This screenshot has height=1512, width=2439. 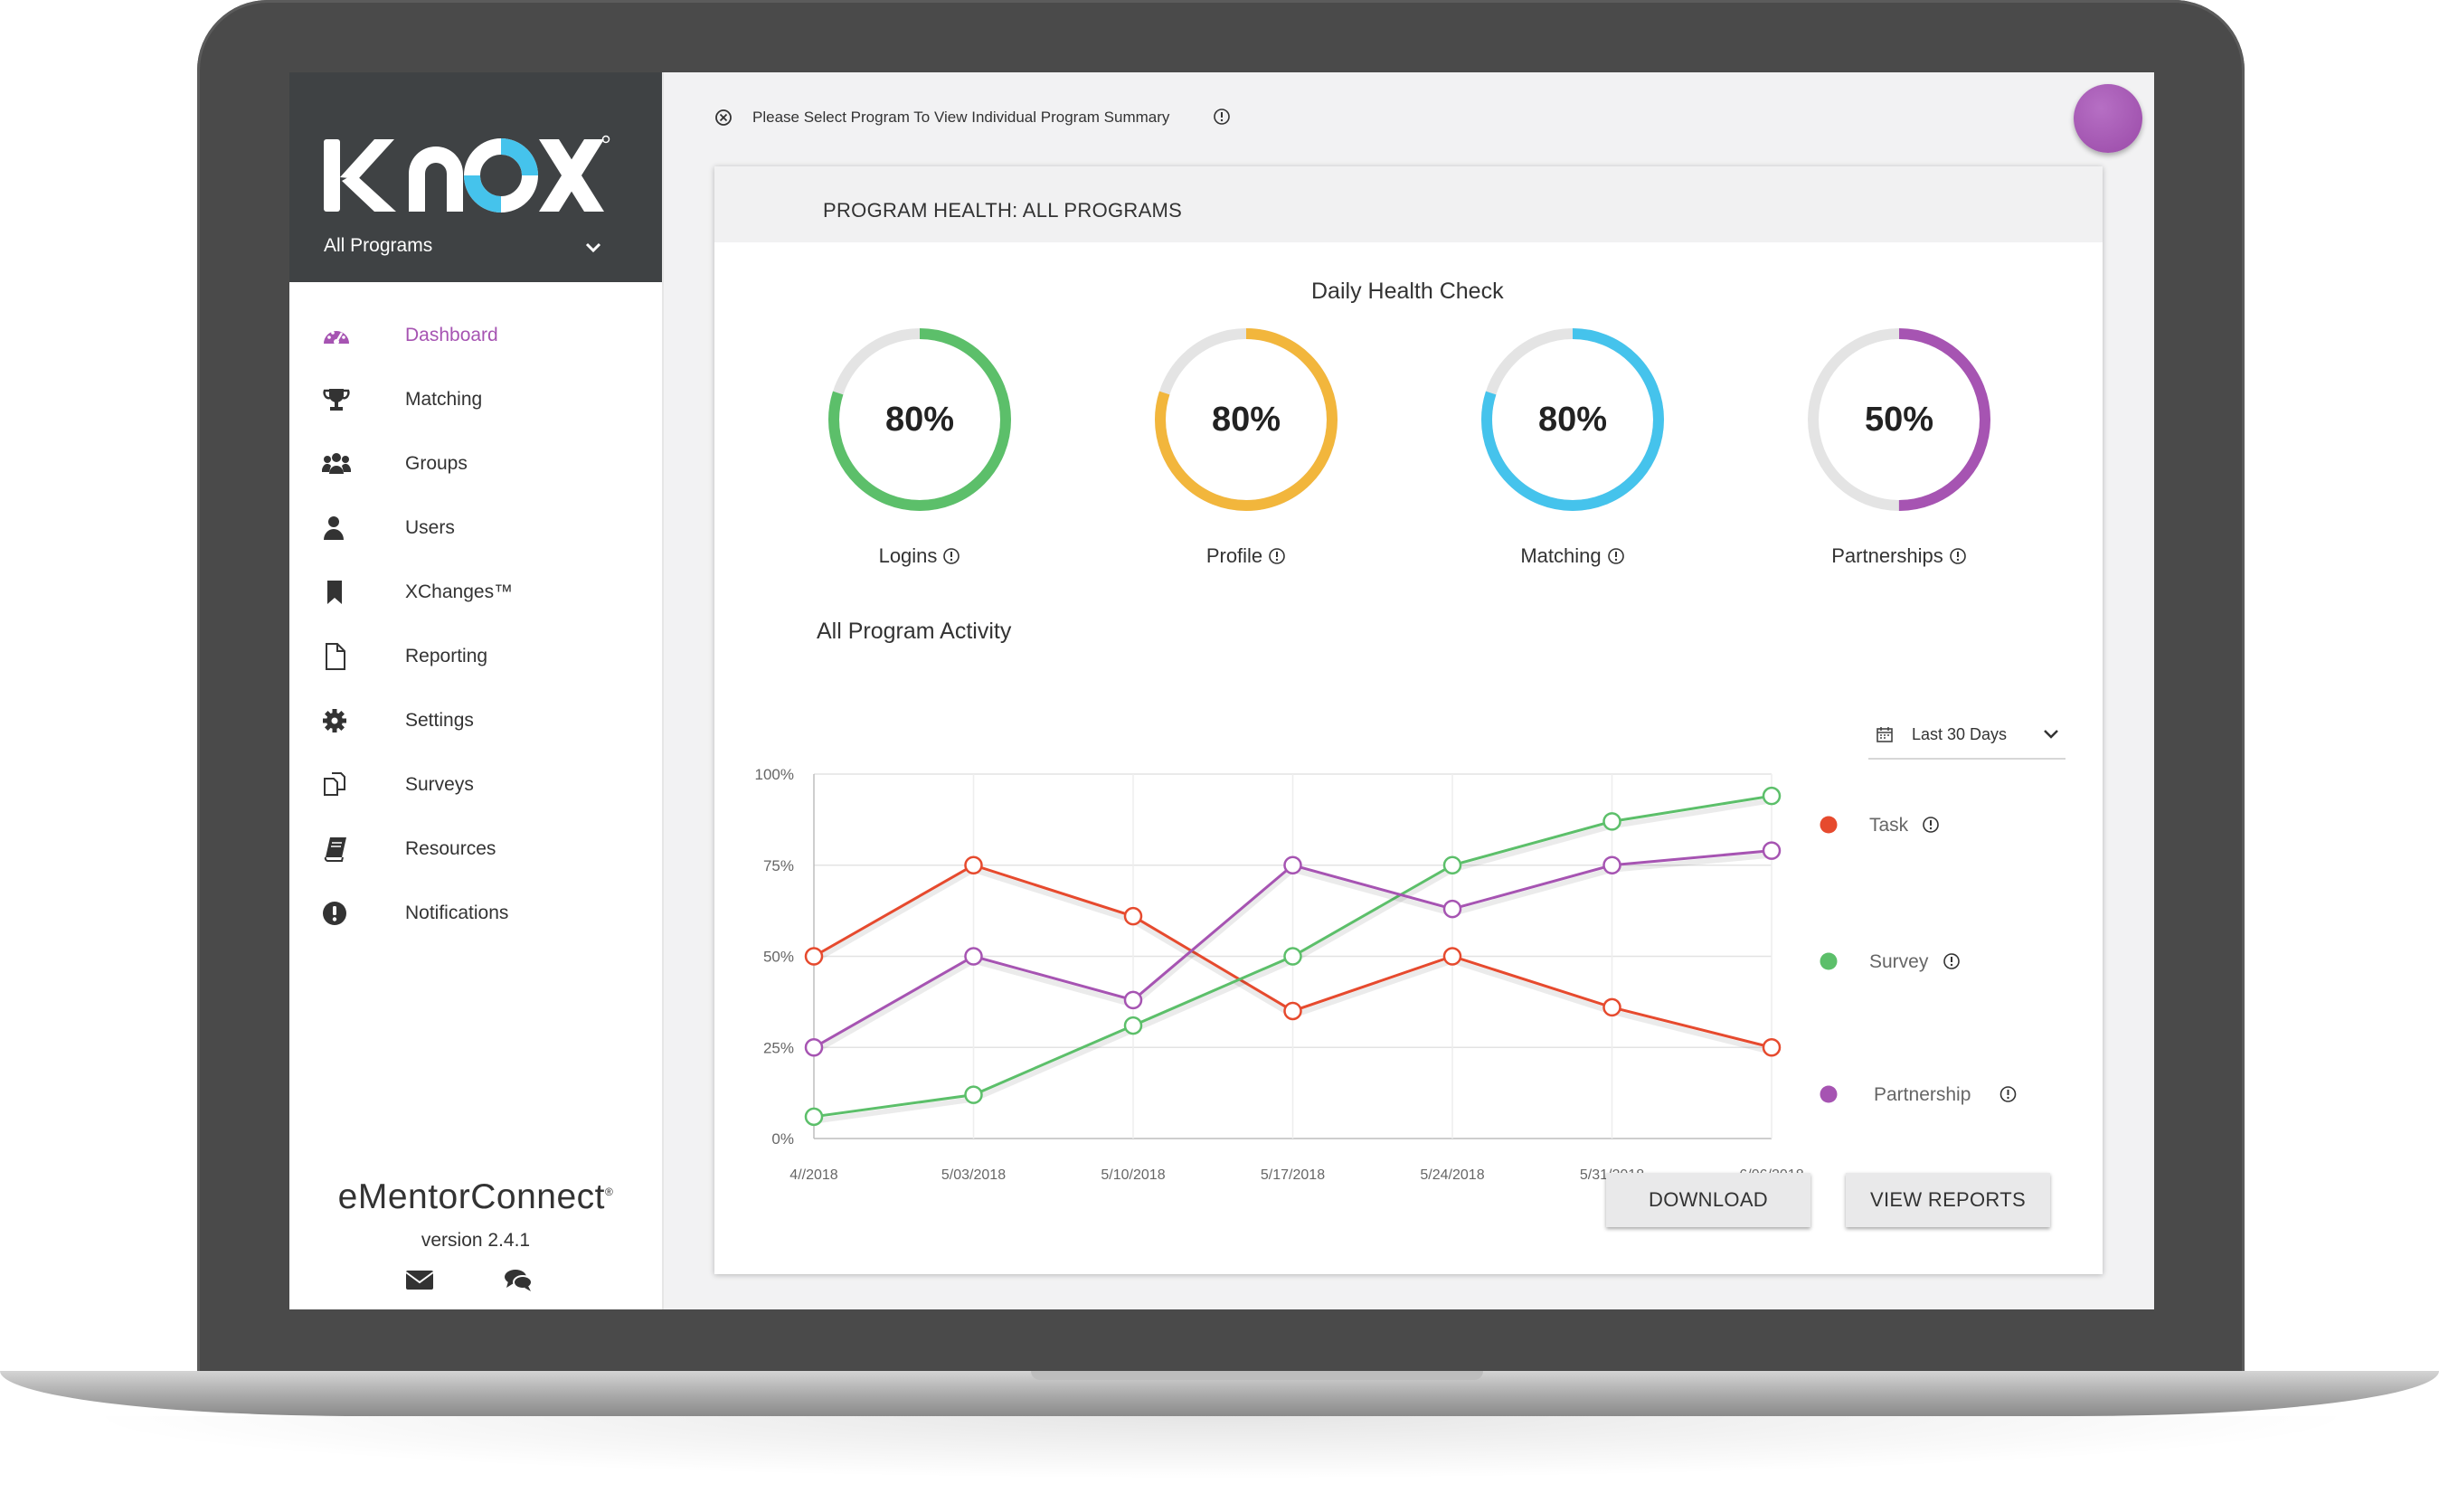 What do you see at coordinates (1407, 291) in the screenshot?
I see `daily-health-title: Daily Health Check` at bounding box center [1407, 291].